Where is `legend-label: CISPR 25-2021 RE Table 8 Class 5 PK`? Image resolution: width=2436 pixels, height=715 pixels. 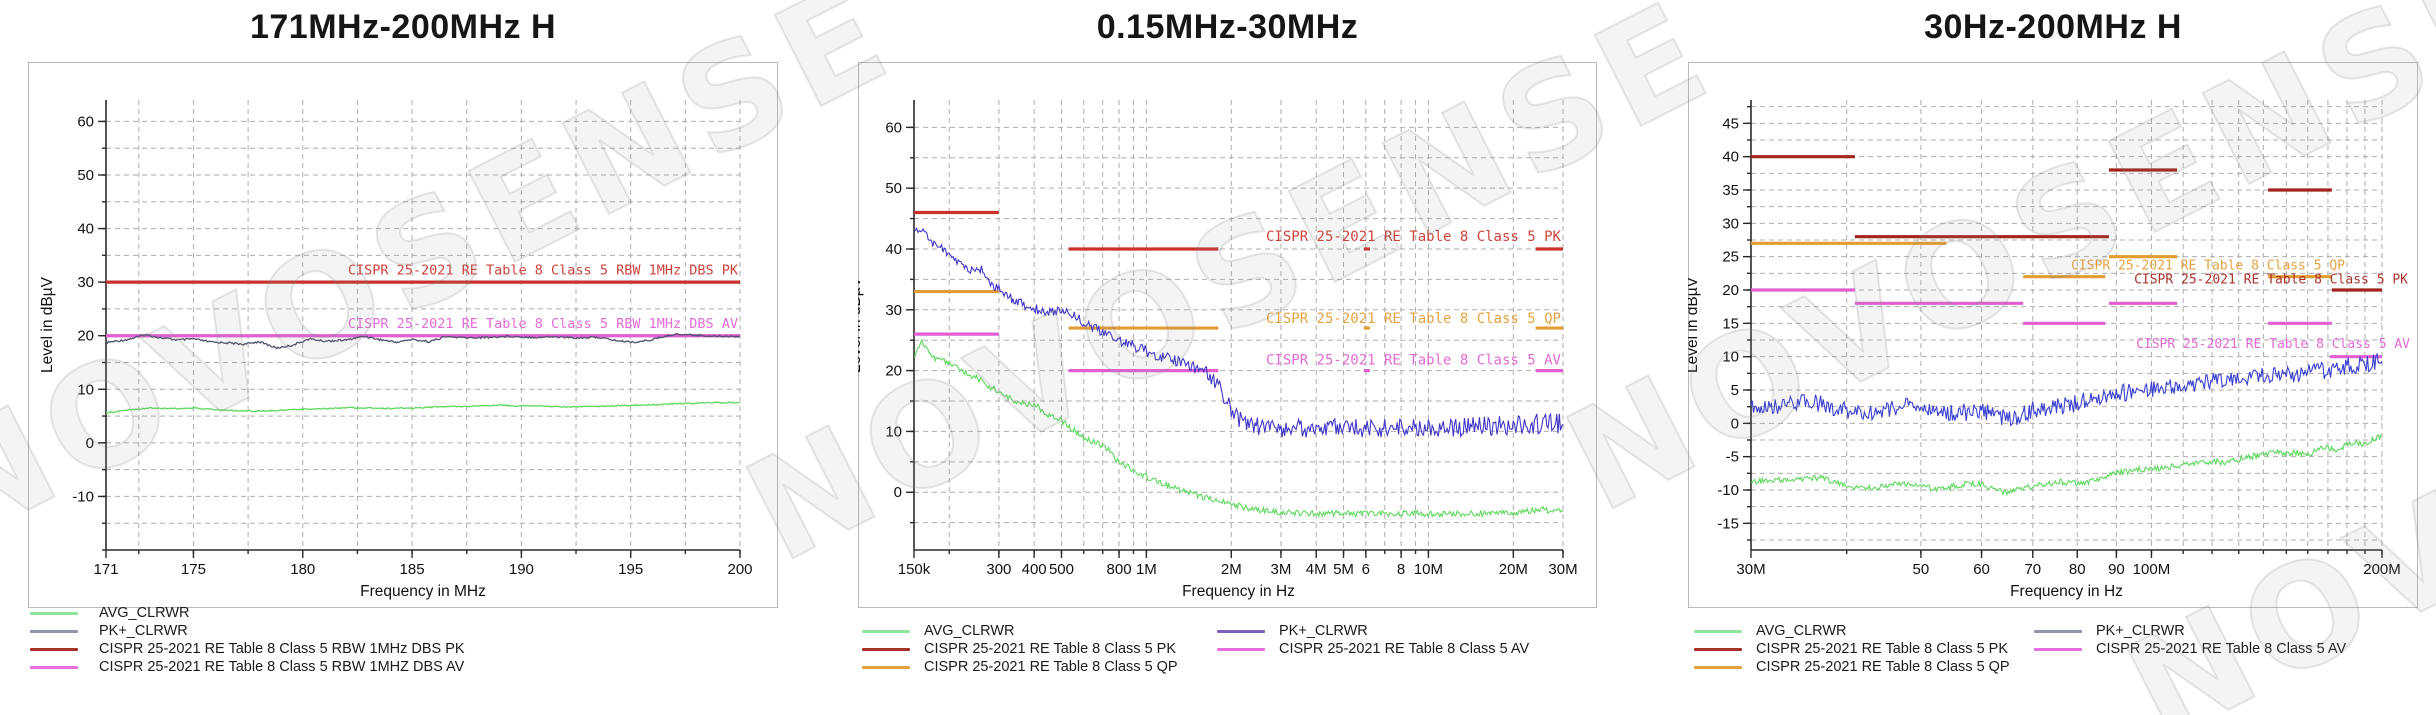 legend-label: CISPR 25-2021 RE Table 8 Class 5 PK is located at coordinates (1050, 649).